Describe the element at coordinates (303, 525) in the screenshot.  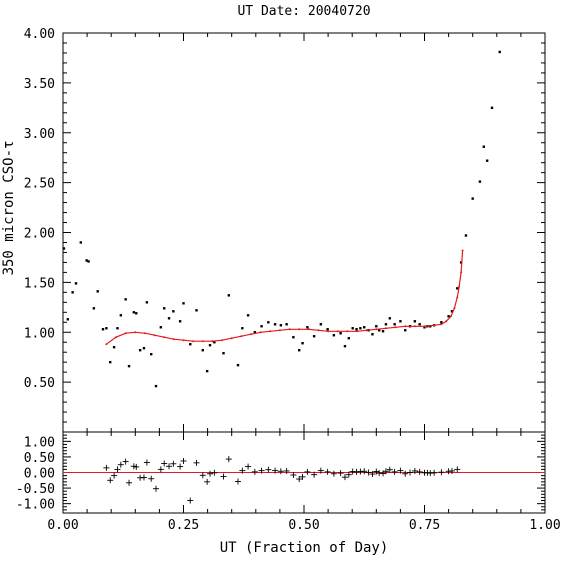
I see `x-tick-label: 0.50` at that location.